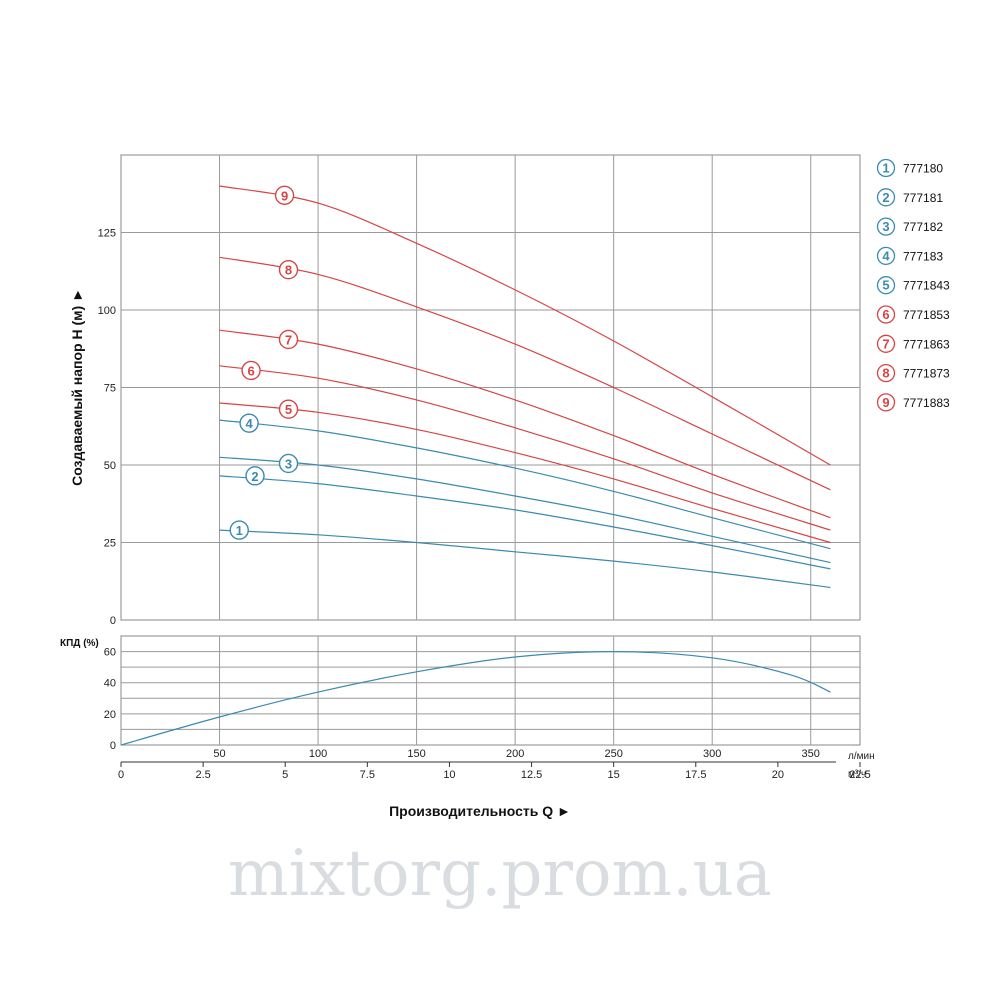  Describe the element at coordinates (923, 256) in the screenshot. I see `legend-label: 777183` at that location.